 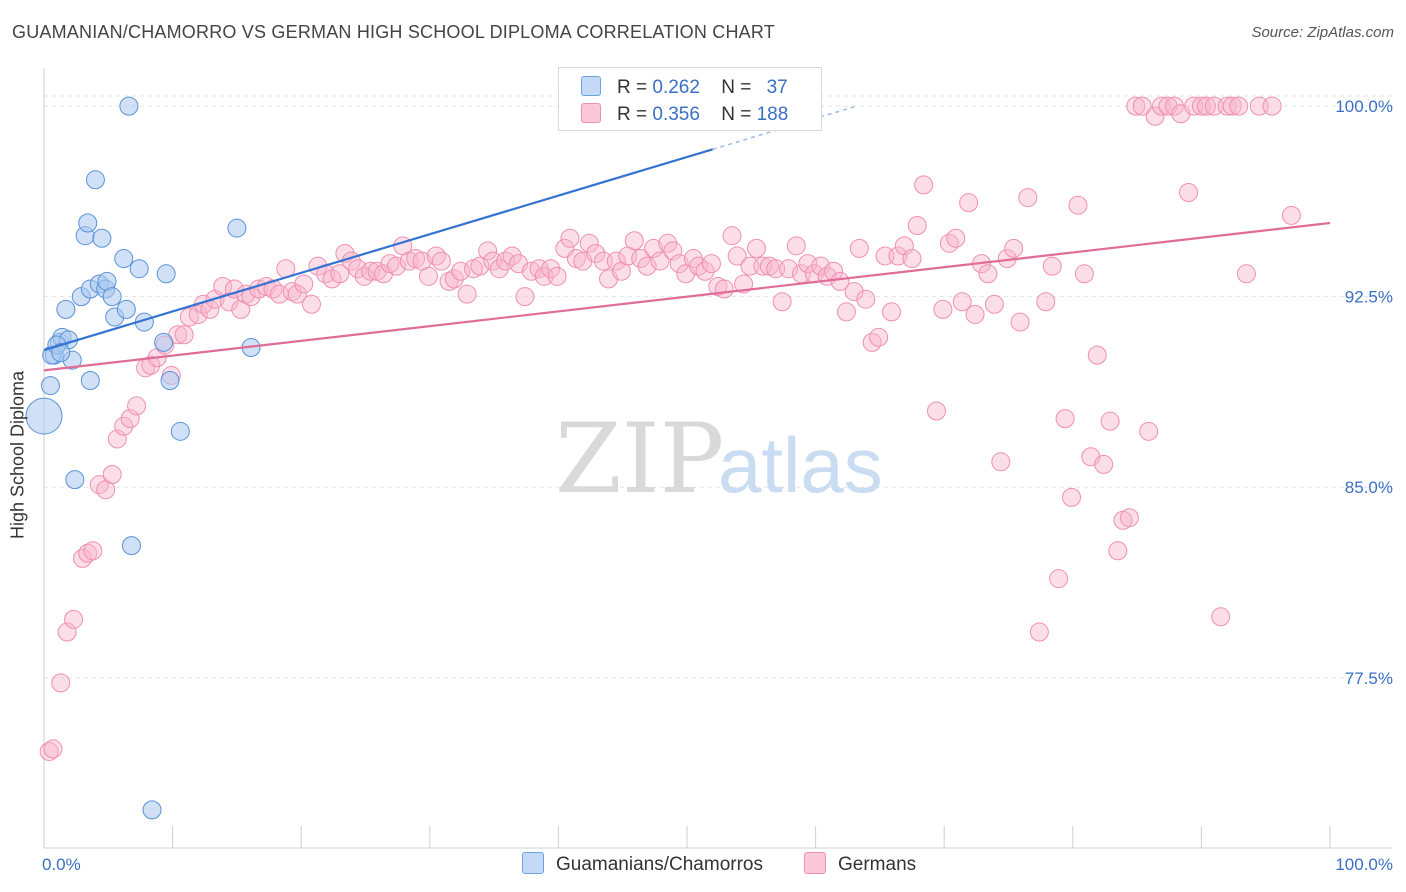 I want to click on legend-row-guamanians: R = 0.262 N = 37, so click(x=684, y=88).